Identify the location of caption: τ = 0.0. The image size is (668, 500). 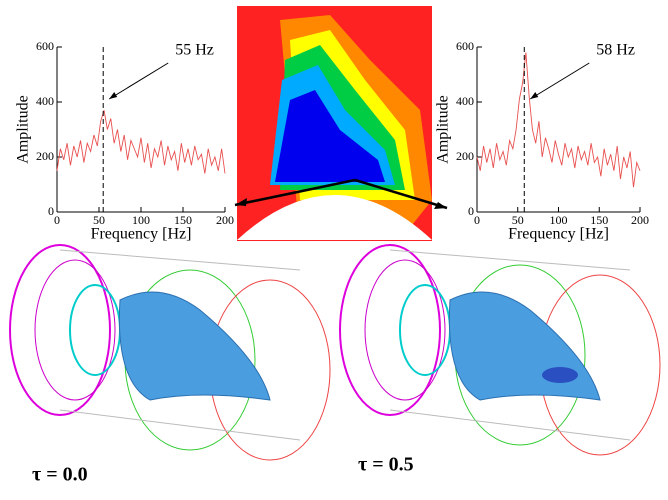
(60, 475).